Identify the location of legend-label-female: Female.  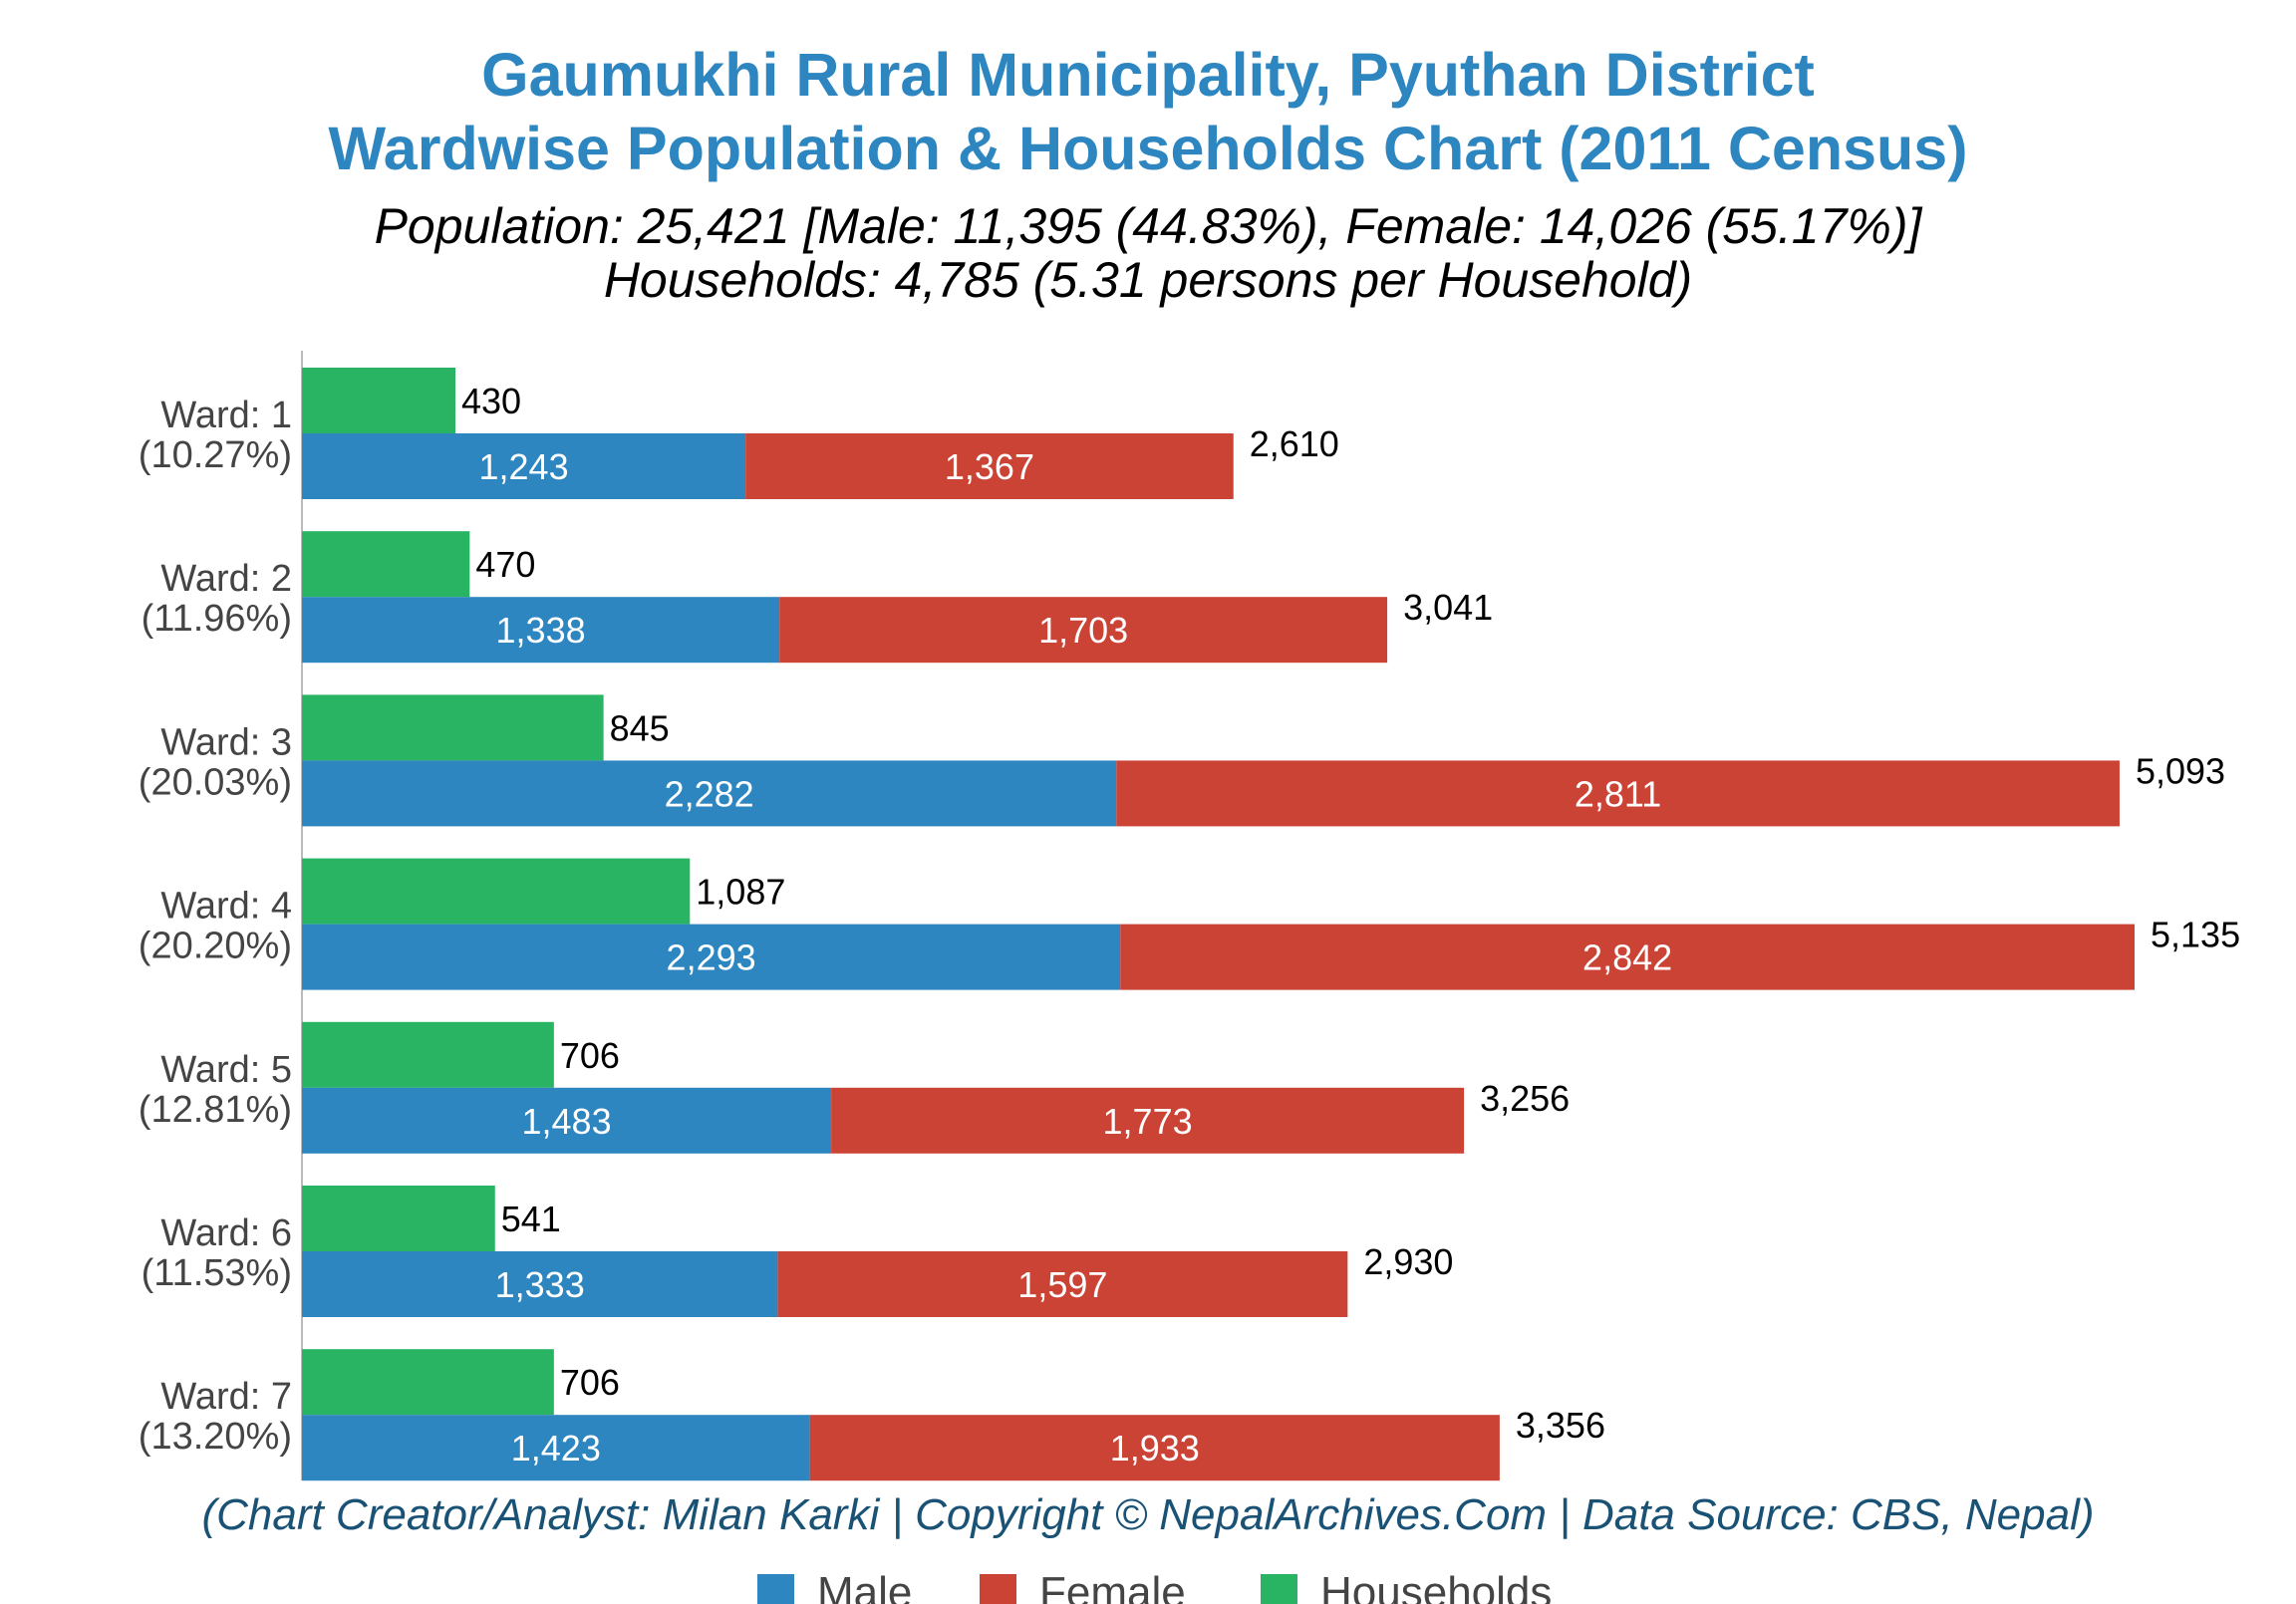
(1112, 1586).